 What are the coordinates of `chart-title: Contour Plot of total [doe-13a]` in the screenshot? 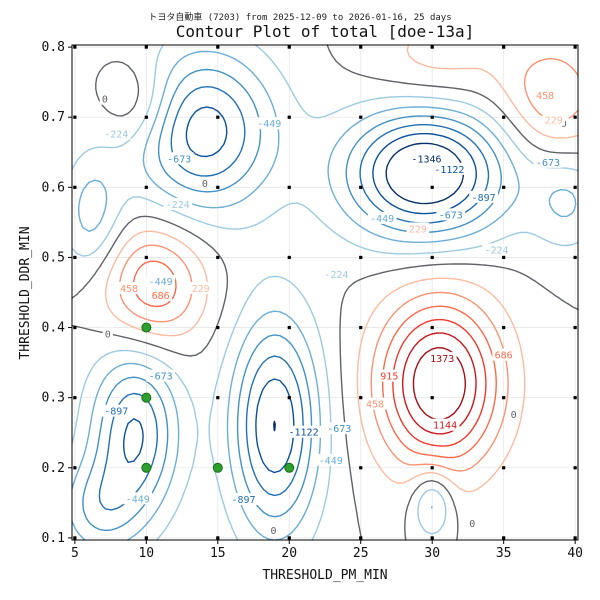 It's located at (325, 31).